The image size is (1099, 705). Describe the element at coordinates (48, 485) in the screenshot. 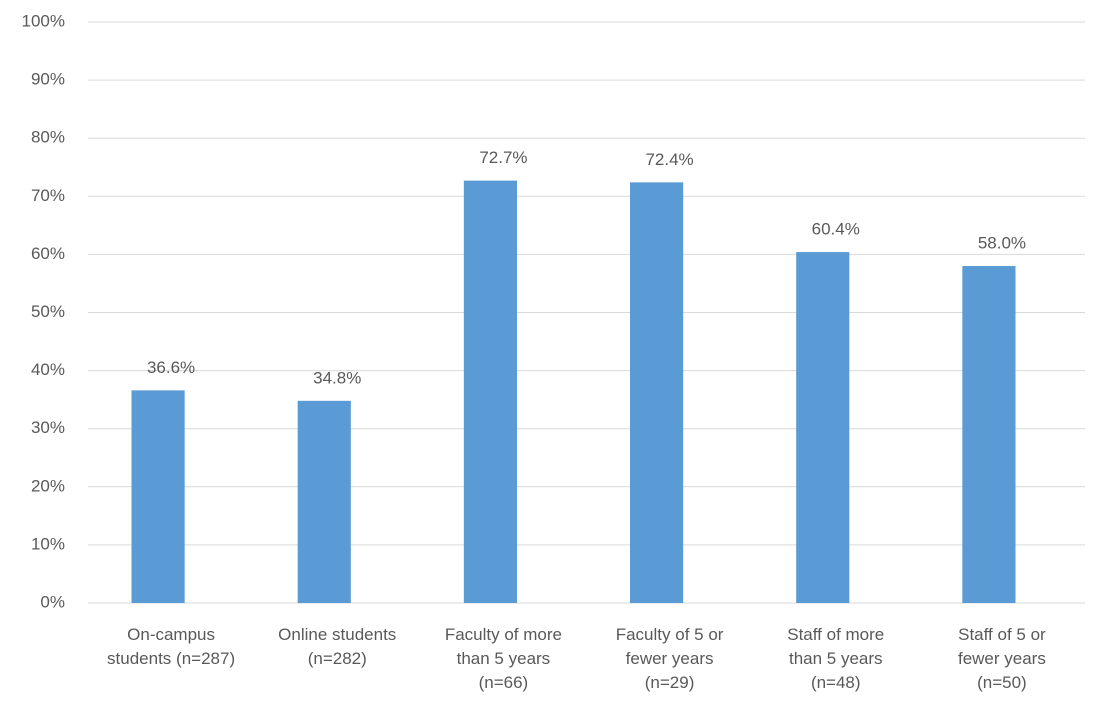

I see `y-tick-label: 20%` at that location.